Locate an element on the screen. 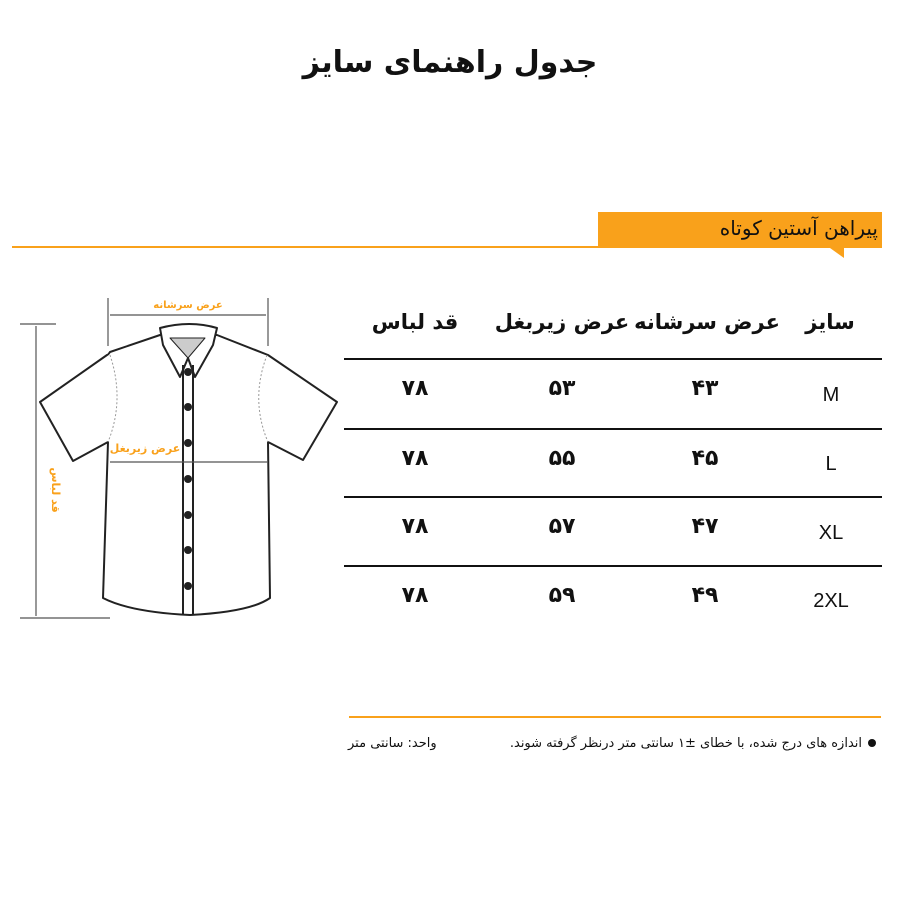 The width and height of the screenshot is (900, 900). shoulder-cell: ۴۳ is located at coordinates (705, 388).